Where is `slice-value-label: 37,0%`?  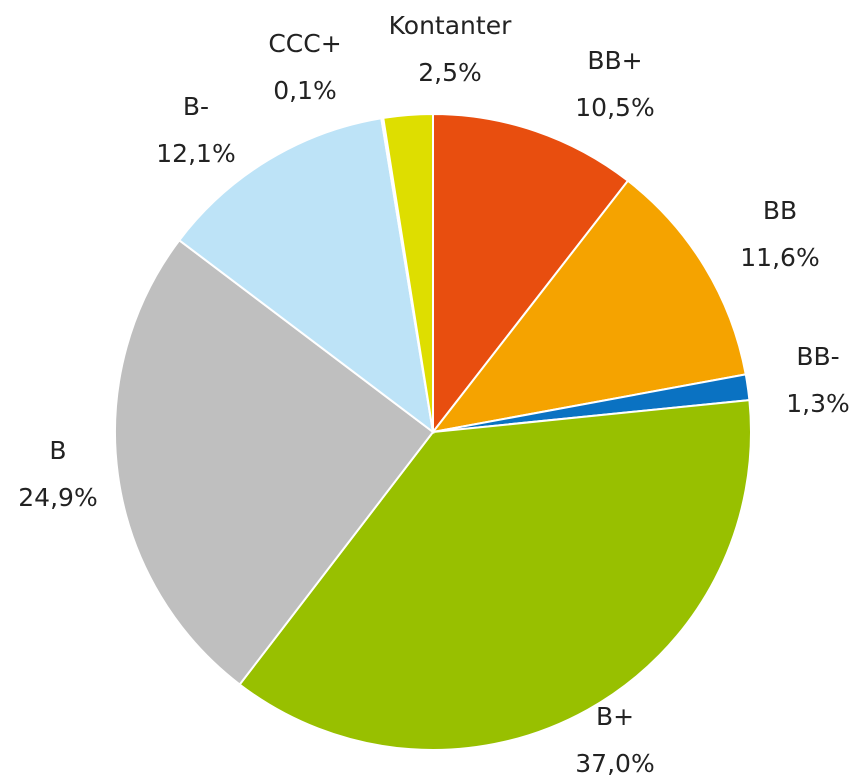
slice-value-label: 37,0% is located at coordinates (614, 763).